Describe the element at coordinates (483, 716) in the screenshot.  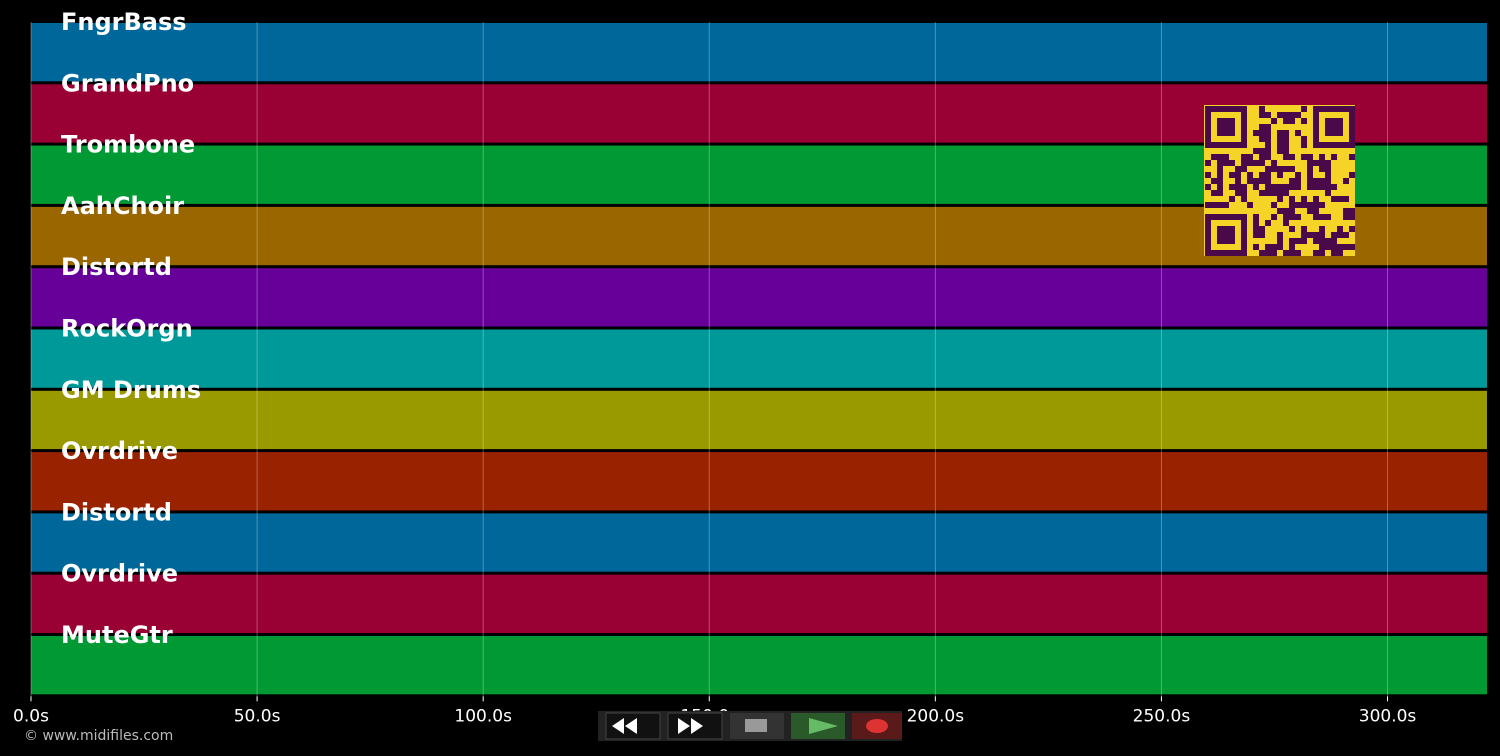
I see `tick-label: 100.0s` at that location.